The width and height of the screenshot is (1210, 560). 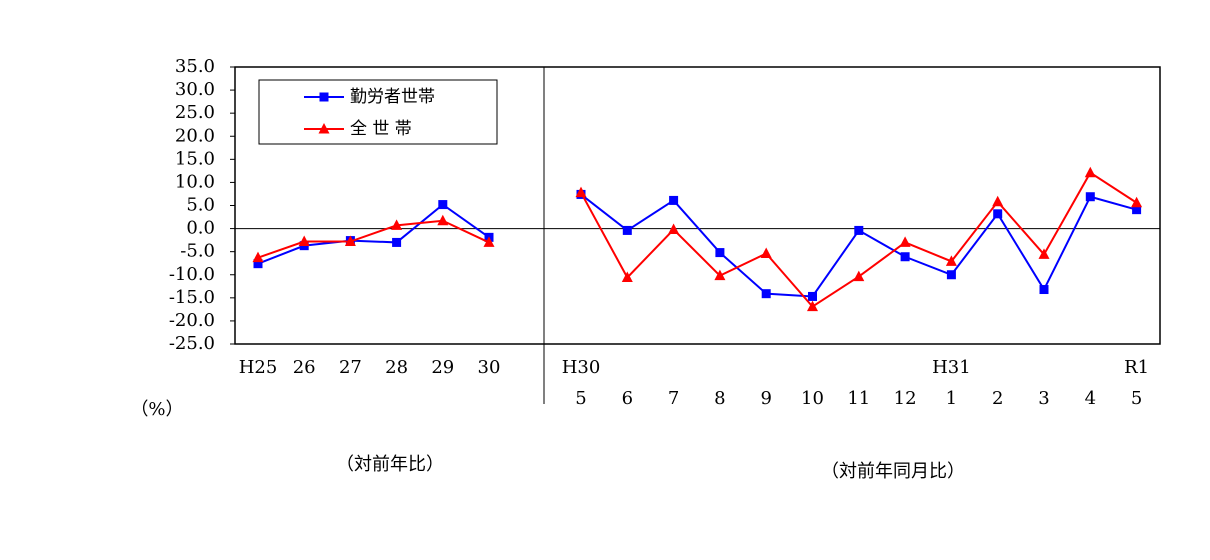 What do you see at coordinates (812, 398) in the screenshot?
I see `x-tick-label: 10` at bounding box center [812, 398].